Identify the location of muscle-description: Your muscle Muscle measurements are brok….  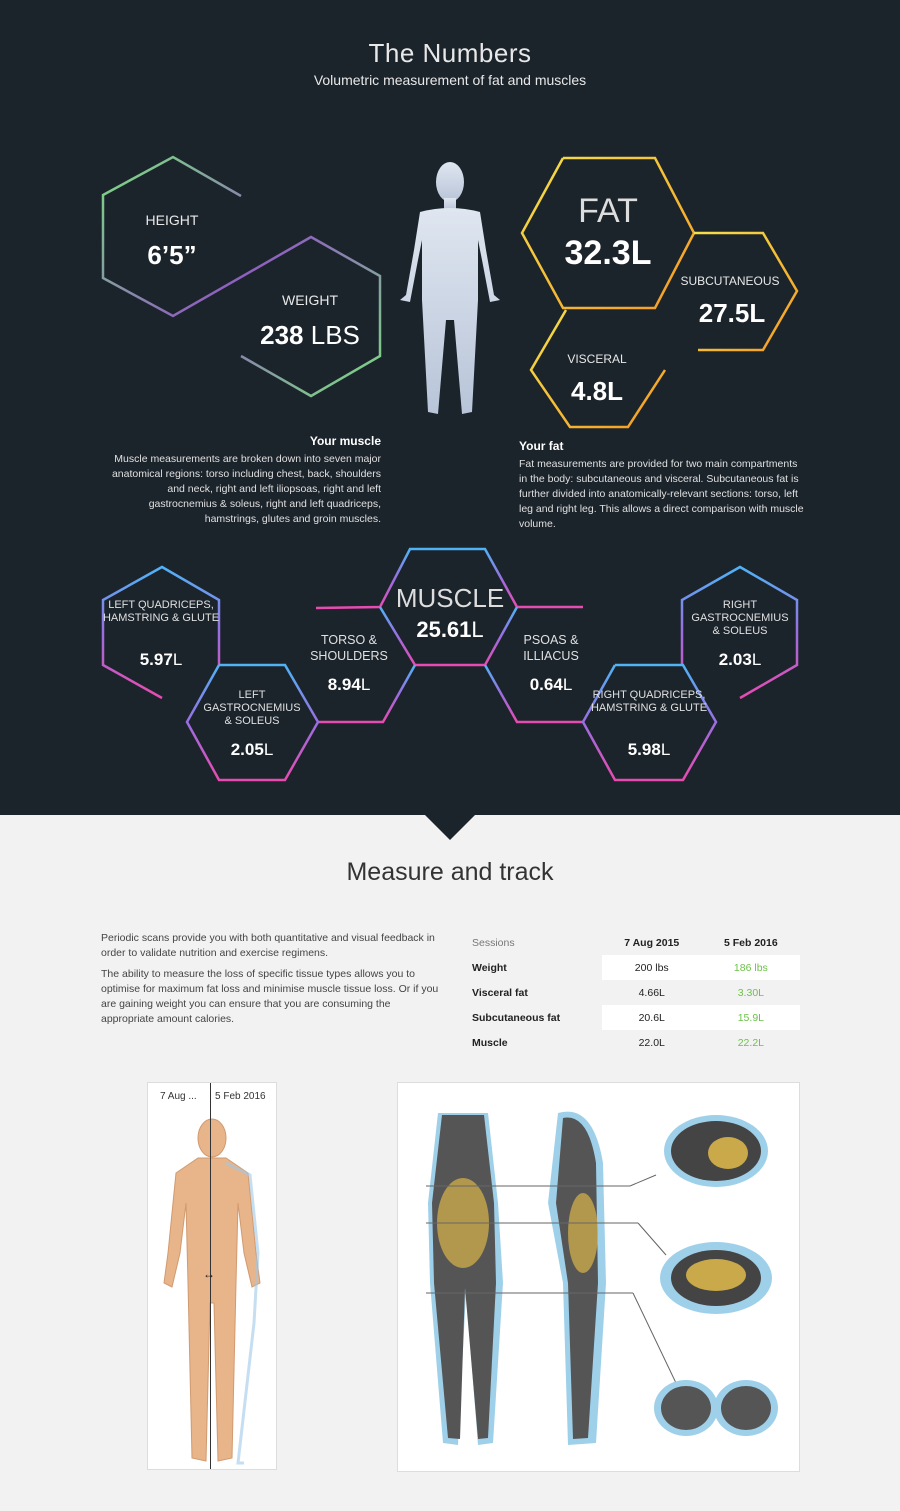
(246, 479).